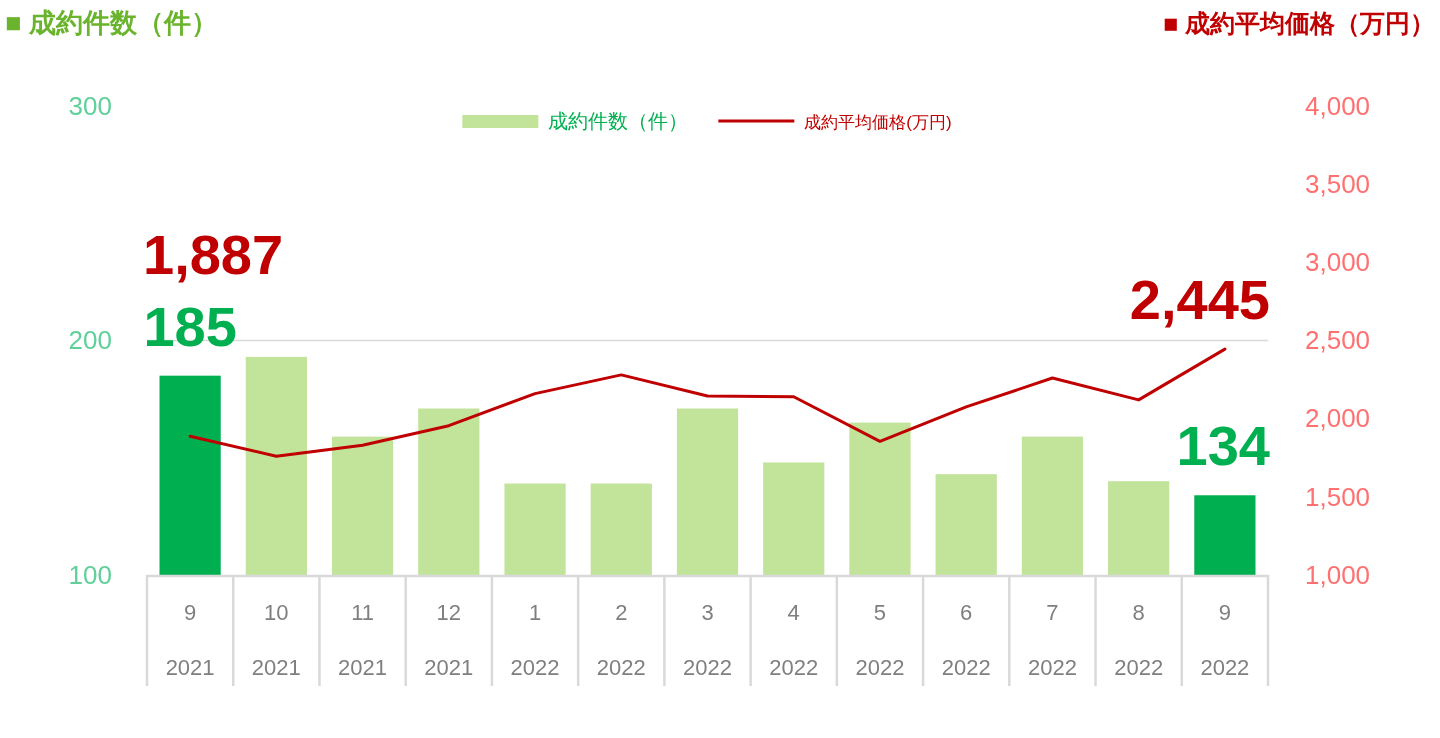  I want to click on y-tick-label: 200, so click(90, 340).